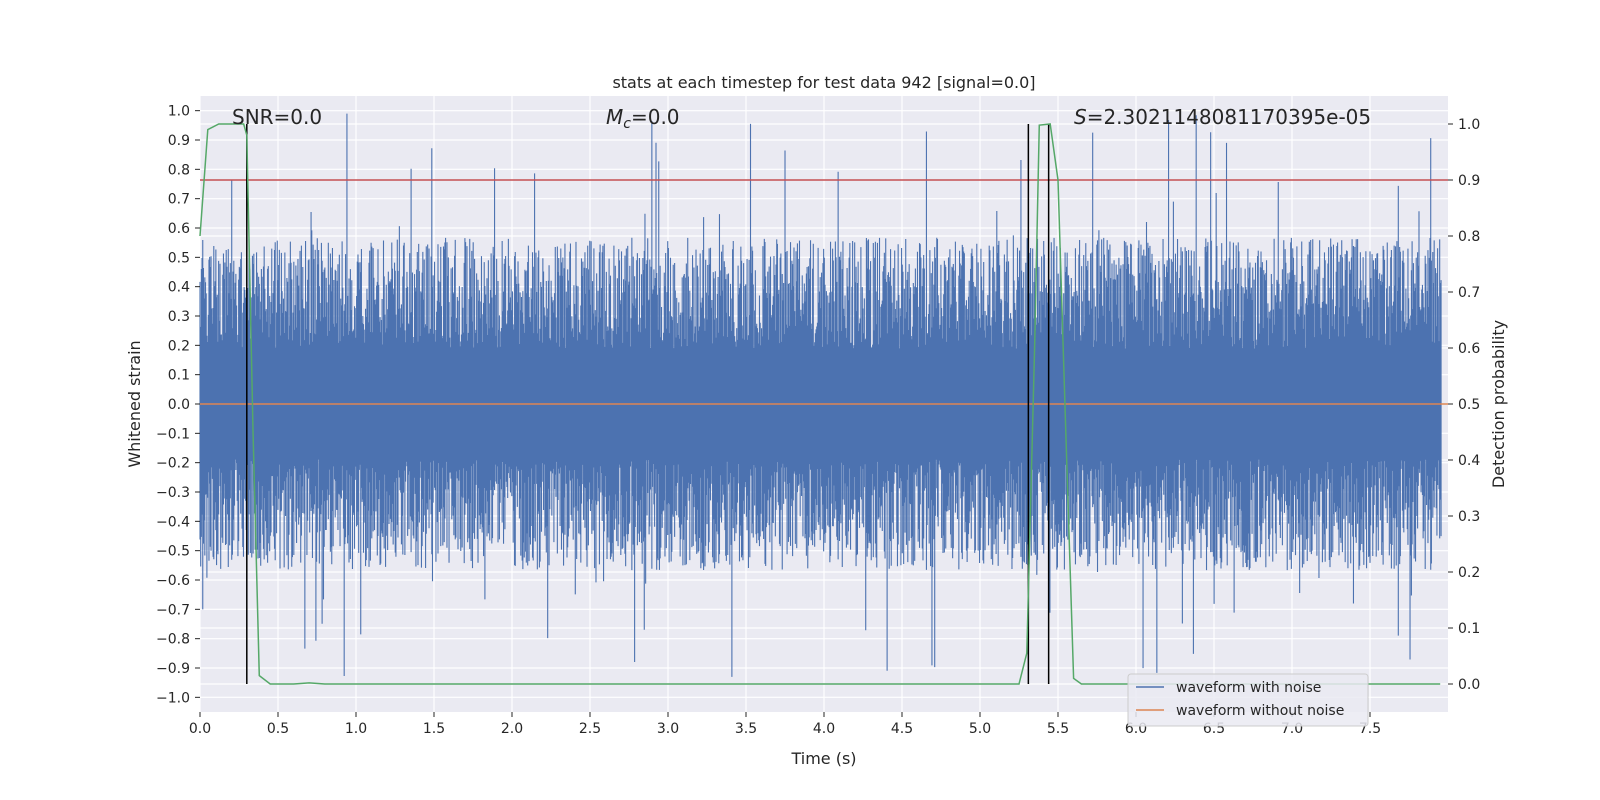 The height and width of the screenshot is (800, 1600). I want to click on y-left-tick-label: 0.6, so click(179, 229).